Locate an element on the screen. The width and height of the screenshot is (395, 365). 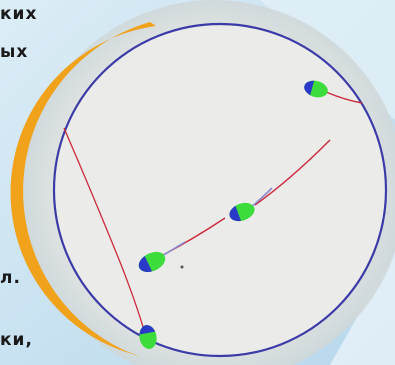
particle is located at coordinates (182, 267).